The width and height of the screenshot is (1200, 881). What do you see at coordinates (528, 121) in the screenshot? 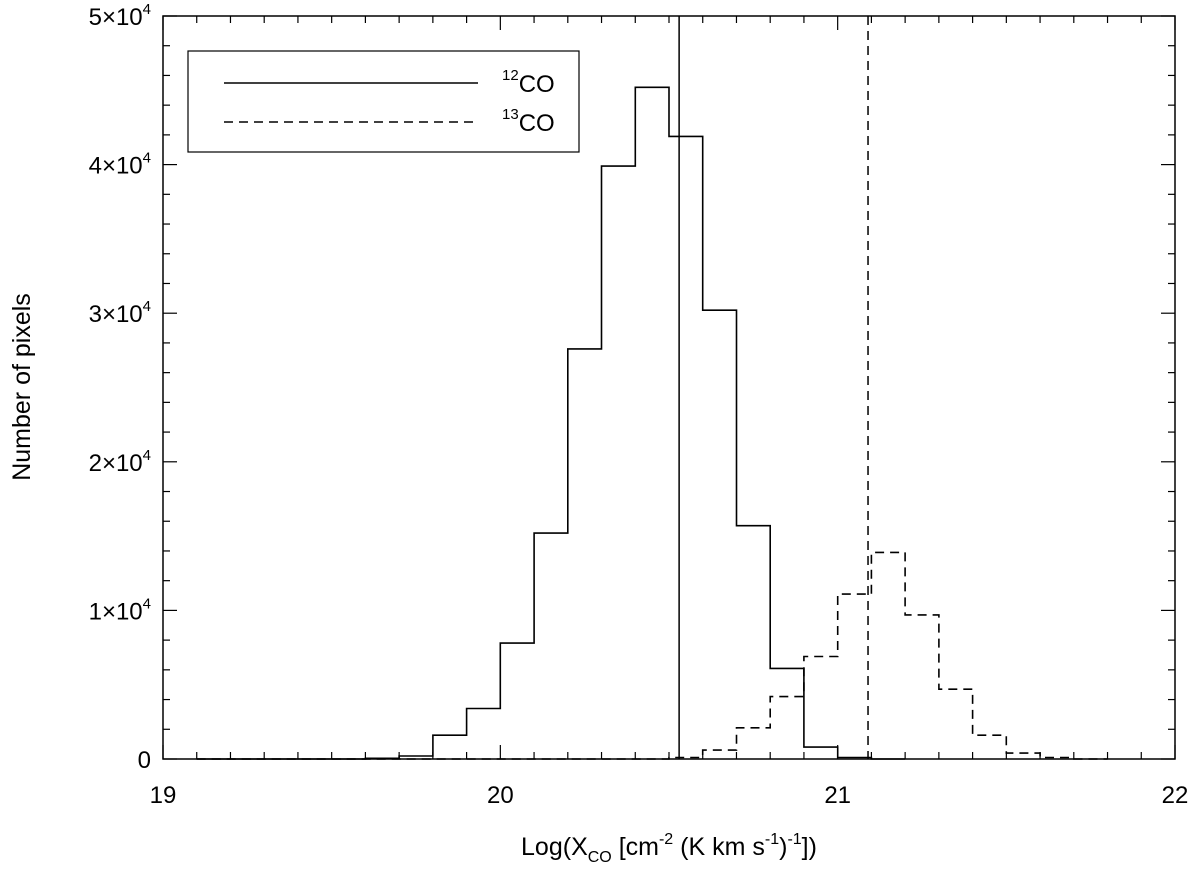
I see `legend-label-13co: 13CO` at bounding box center [528, 121].